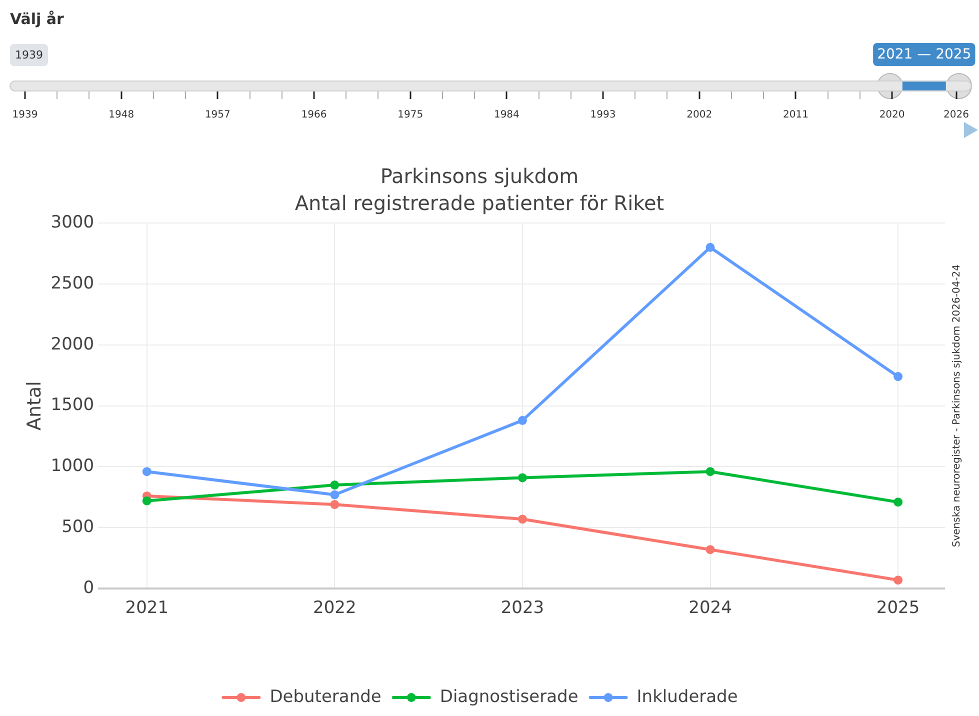  I want to click on x-tick-label: 1948, so click(121, 115).